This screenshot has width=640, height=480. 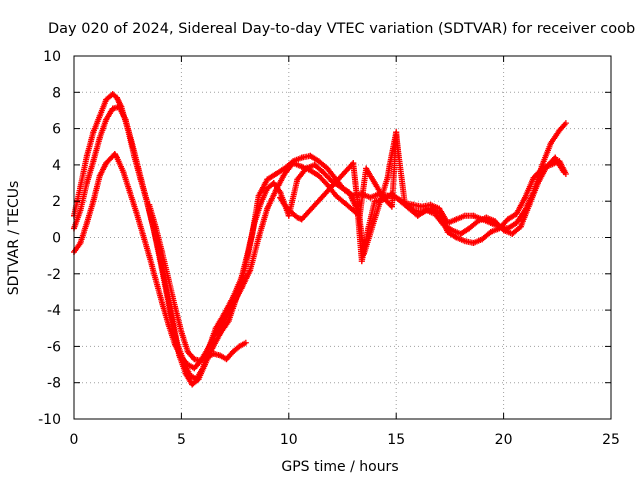 I want to click on y-tick-label: -6, so click(x=54, y=347).